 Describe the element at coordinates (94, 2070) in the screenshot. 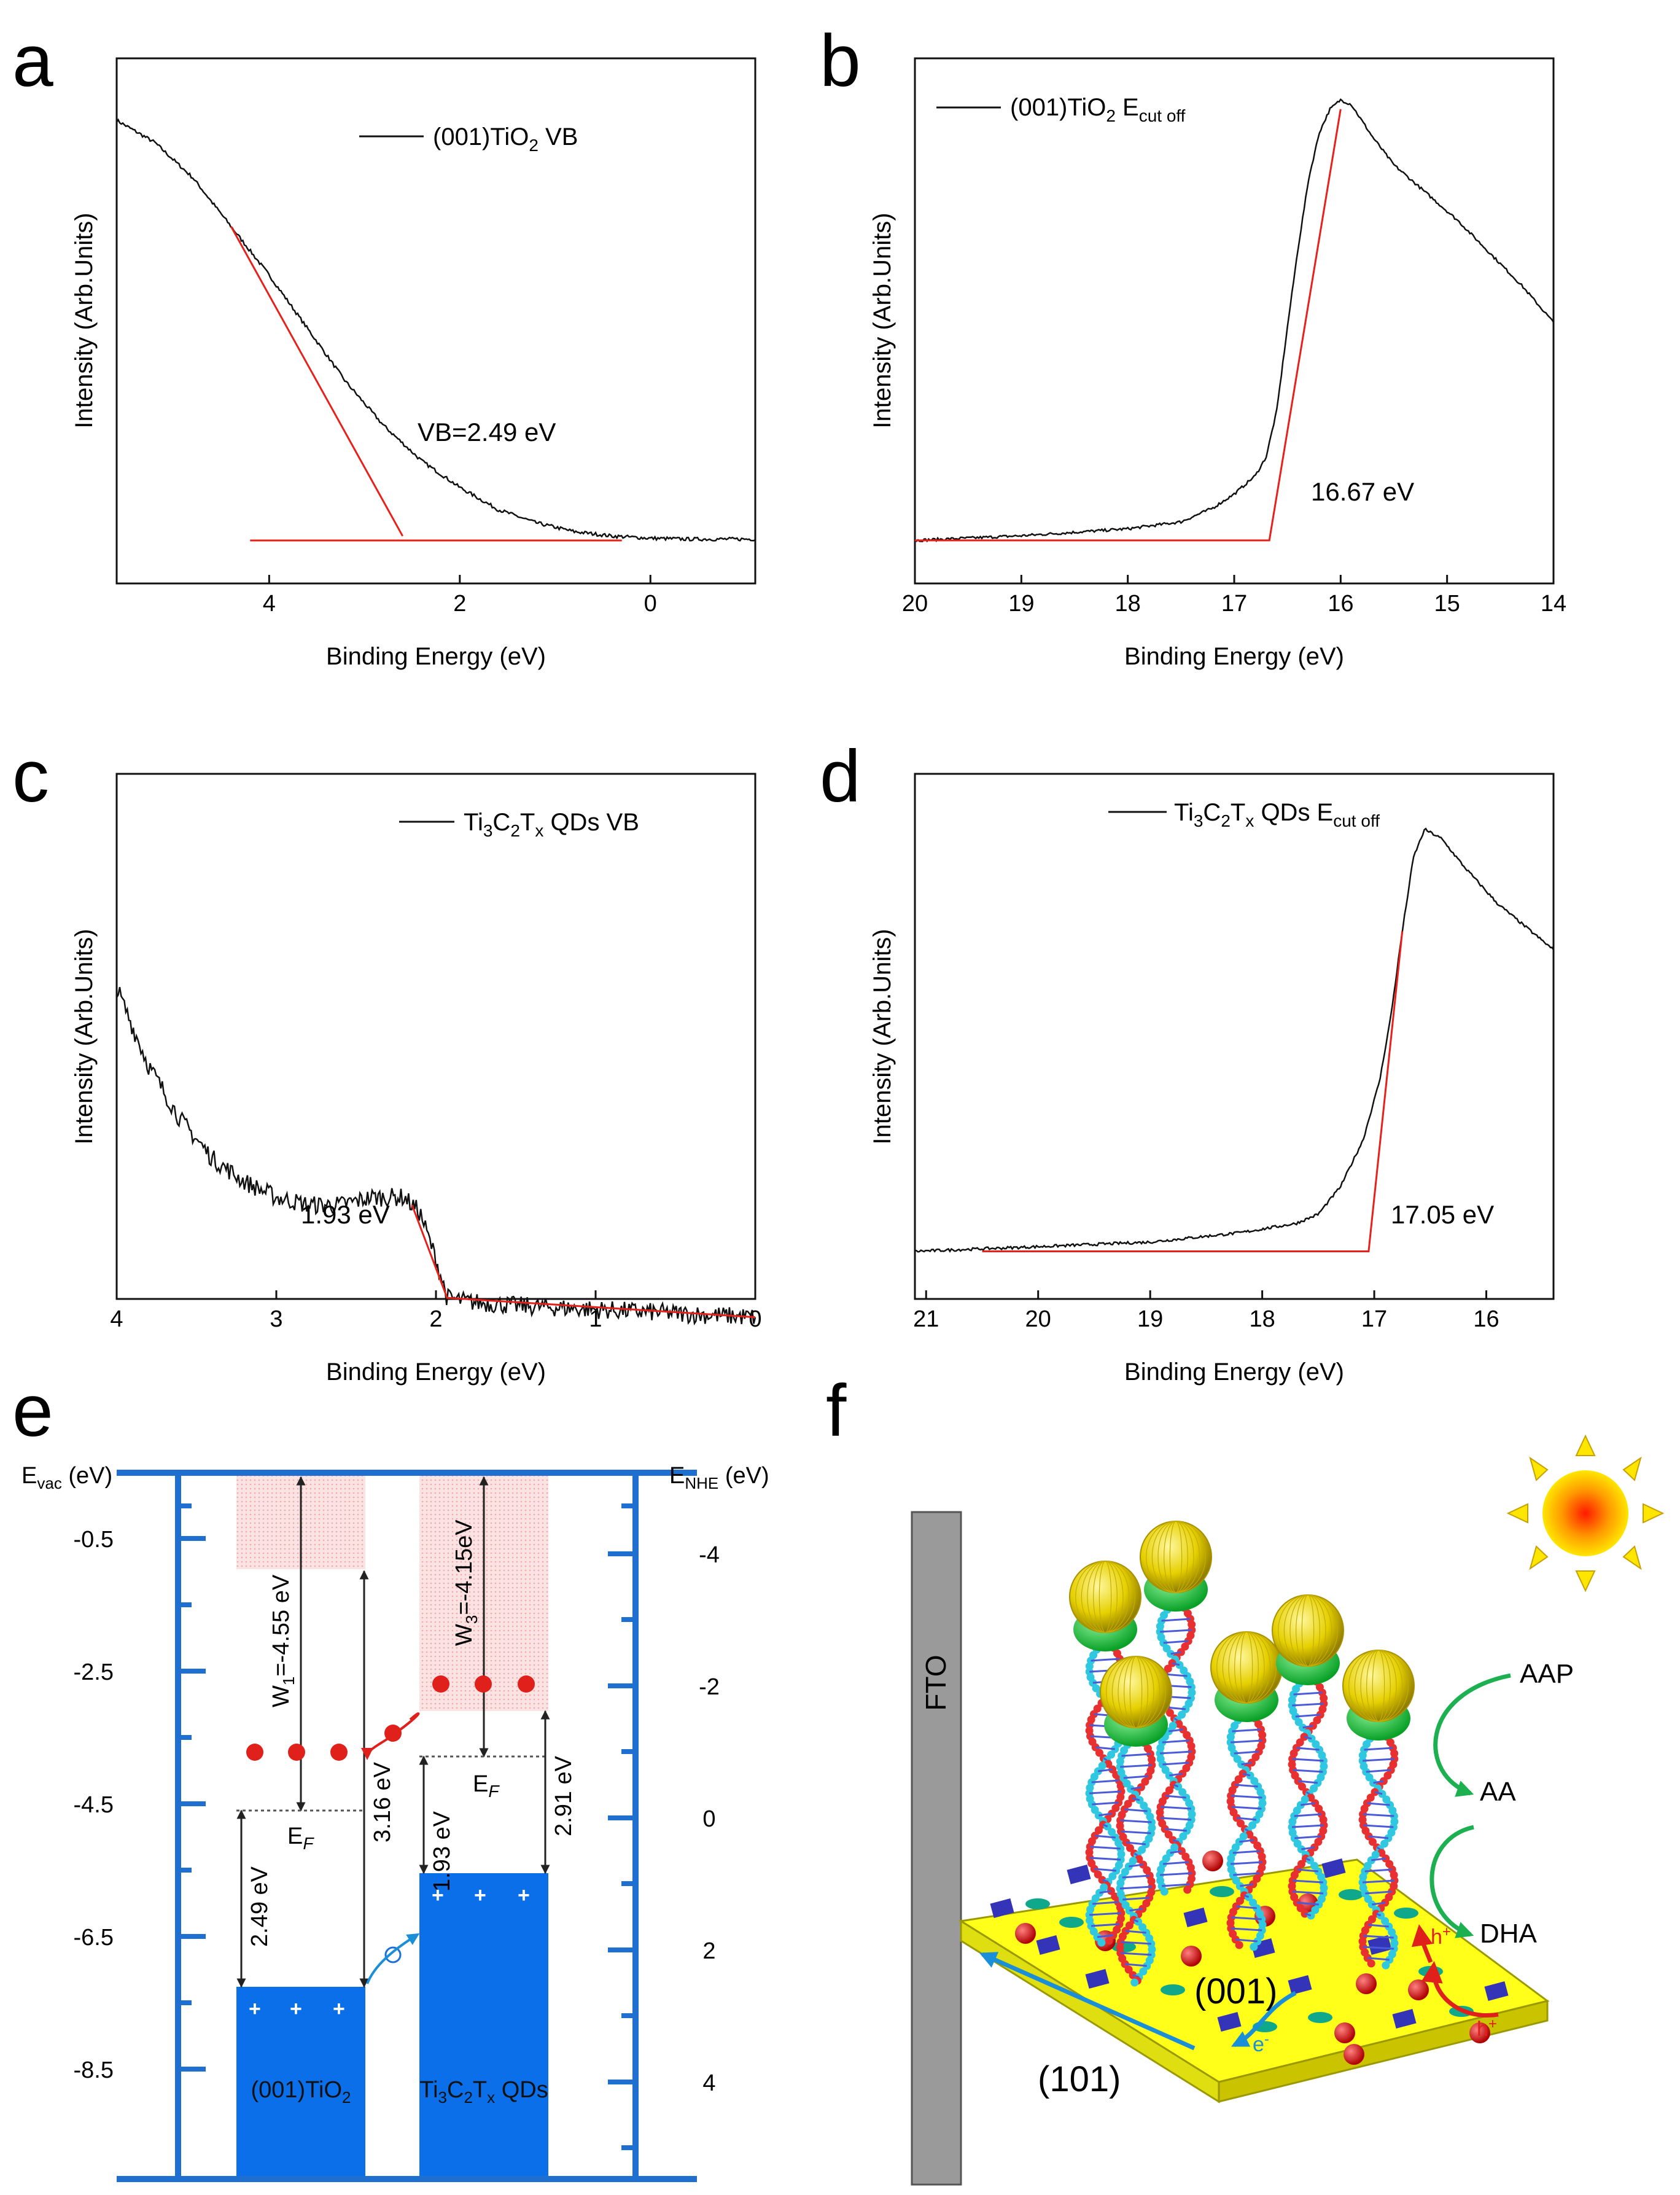

I see `left-tick-label: -8.5` at that location.